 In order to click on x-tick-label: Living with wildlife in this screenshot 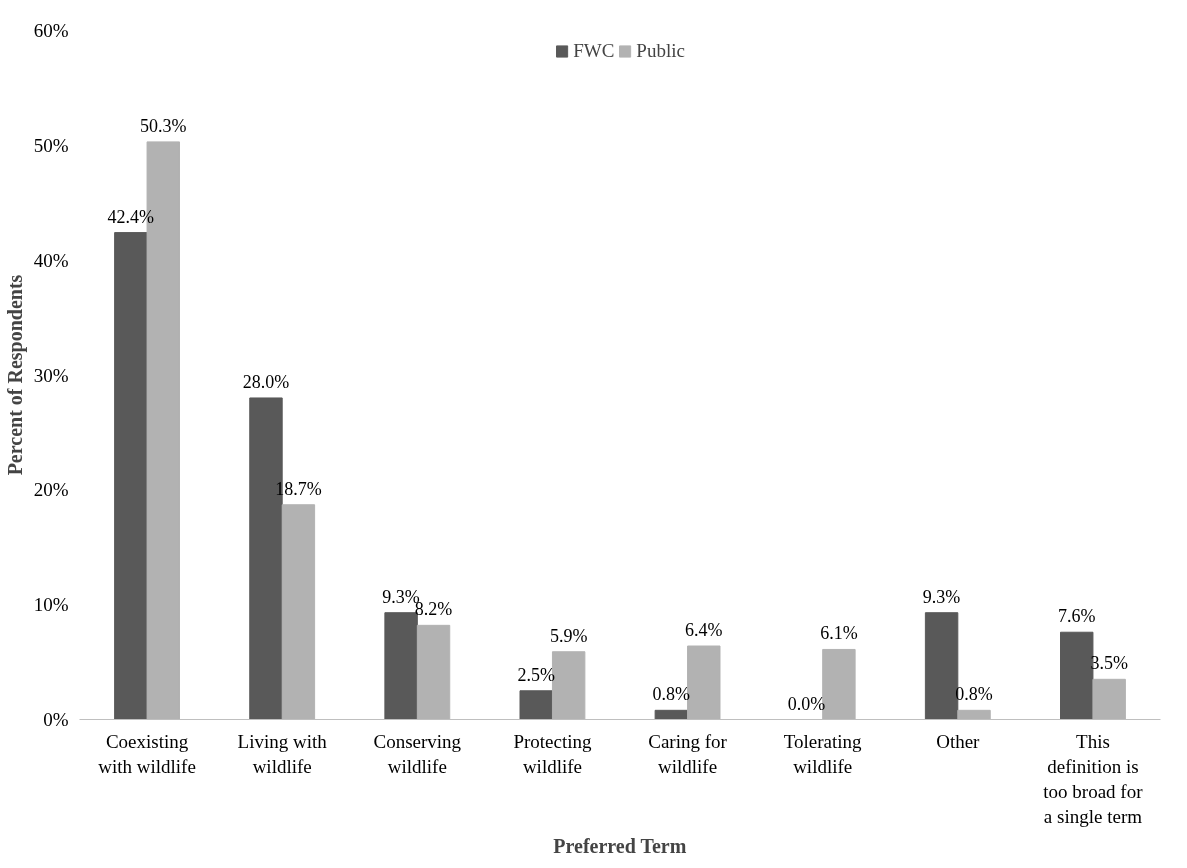, I will do `click(282, 753)`.